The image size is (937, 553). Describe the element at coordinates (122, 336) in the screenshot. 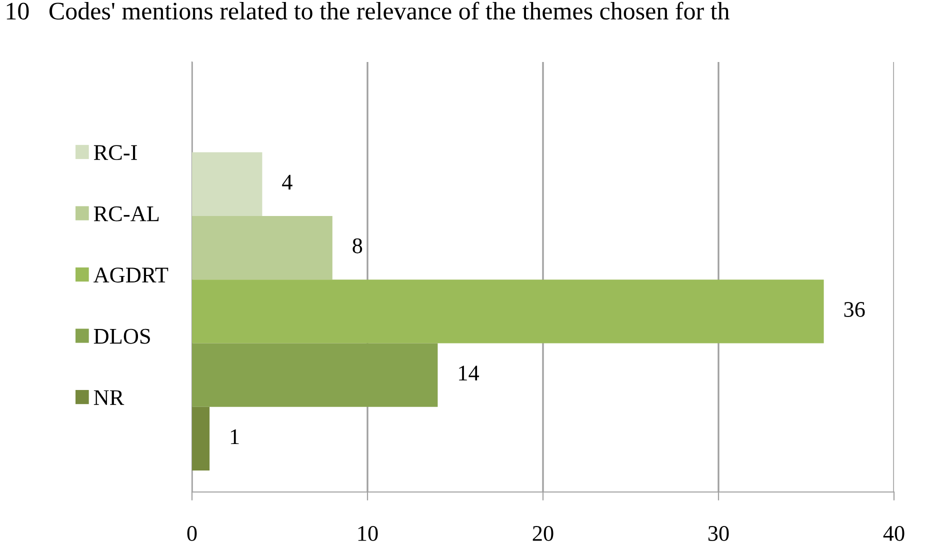

I see `legend-label: DLOS` at that location.